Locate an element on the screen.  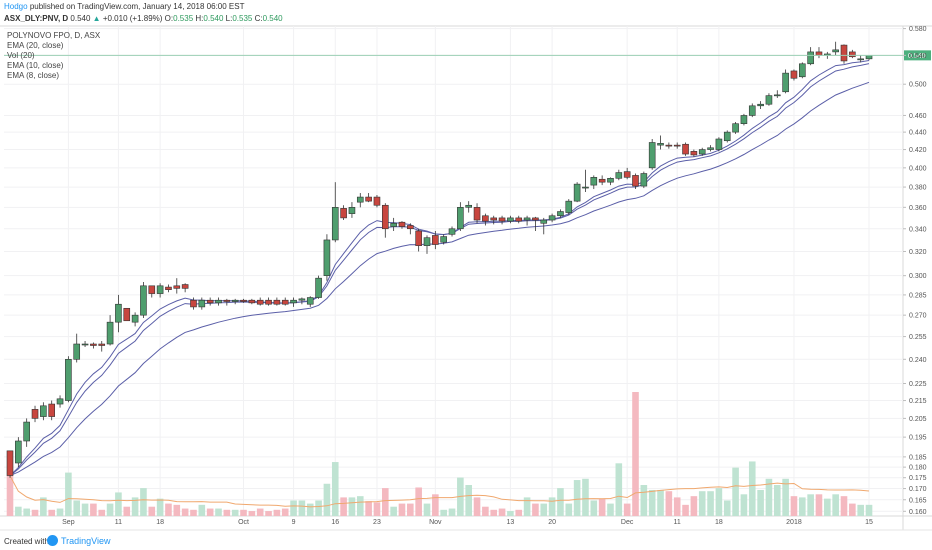
legend-ema-8: EMA (8, close) is located at coordinates (33, 75).